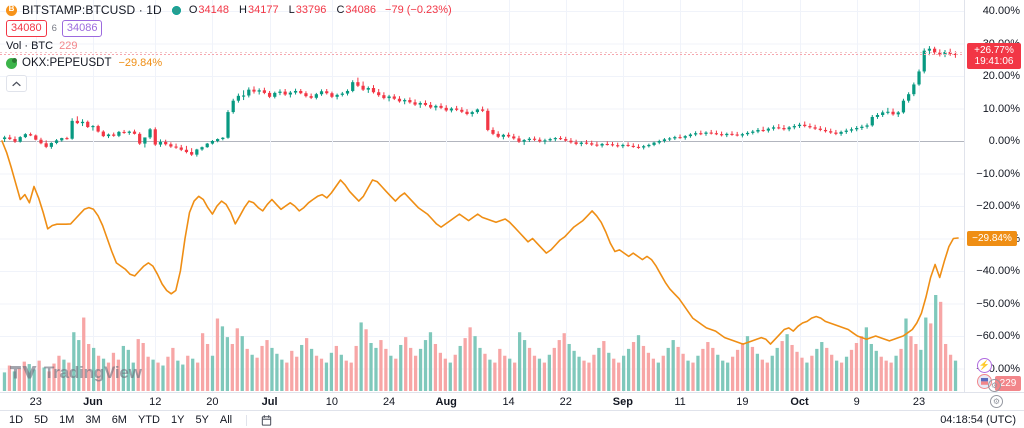 This screenshot has height=428, width=1024. What do you see at coordinates (30, 45) in the screenshot?
I see `volume-label: Vol · BTC` at bounding box center [30, 45].